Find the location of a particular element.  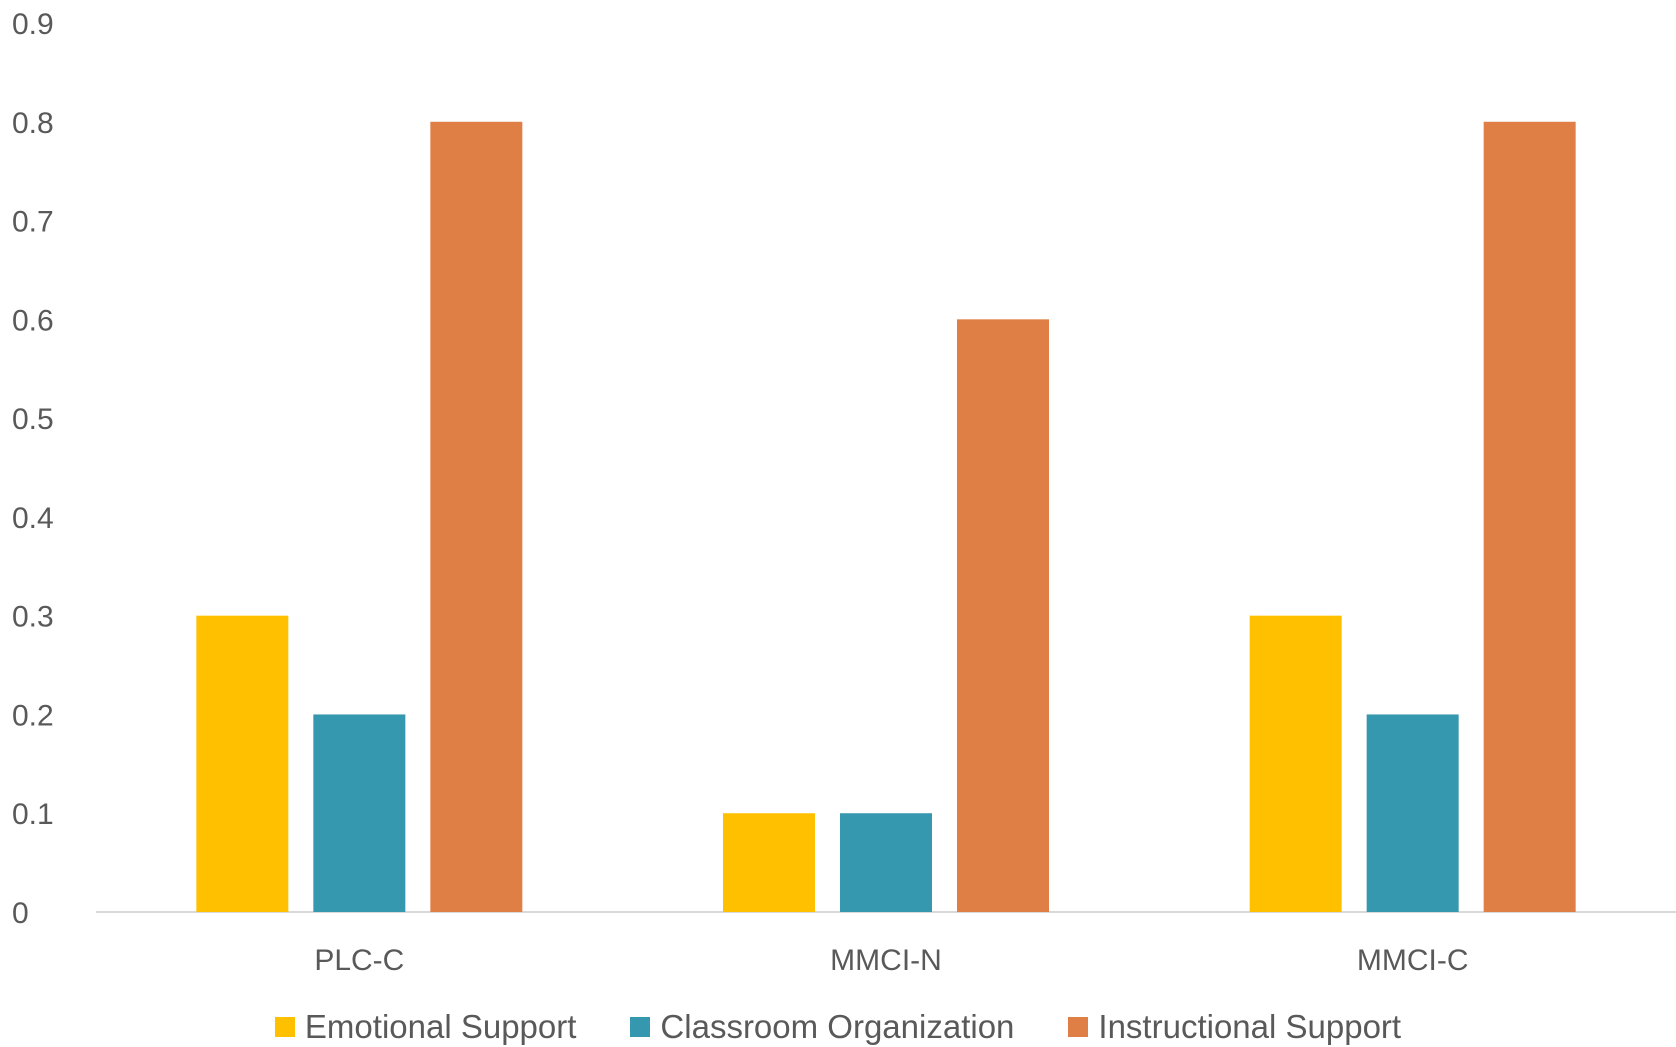

bar-instructional-support-mmci-c is located at coordinates (1529, 517).